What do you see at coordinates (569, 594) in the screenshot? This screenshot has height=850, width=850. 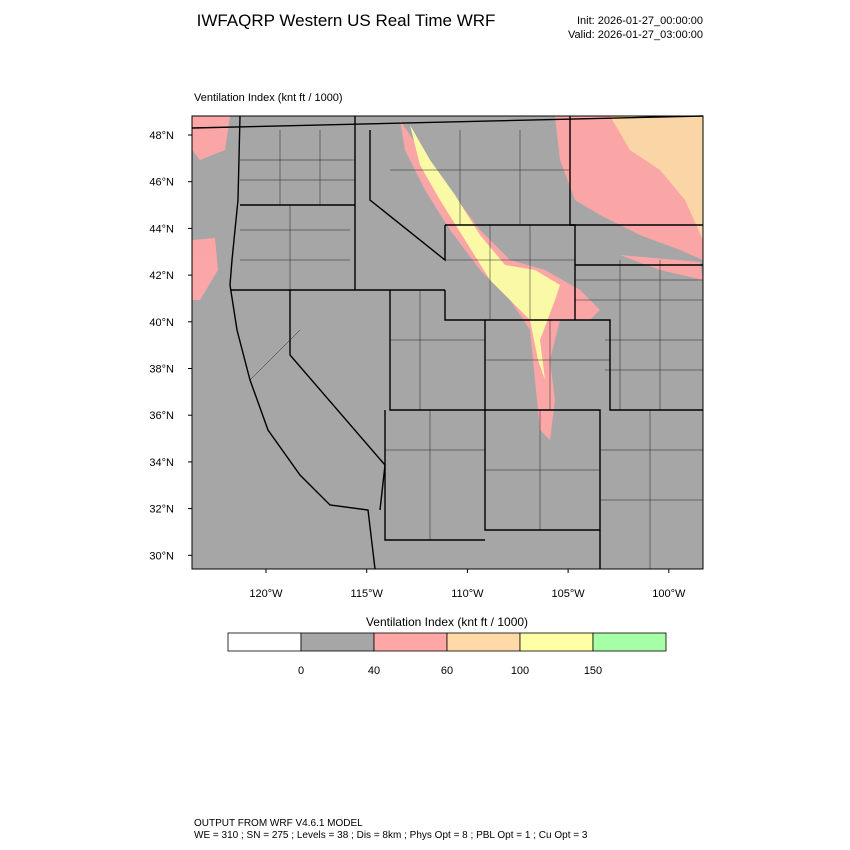 I see `longitude-label: 105°W` at bounding box center [569, 594].